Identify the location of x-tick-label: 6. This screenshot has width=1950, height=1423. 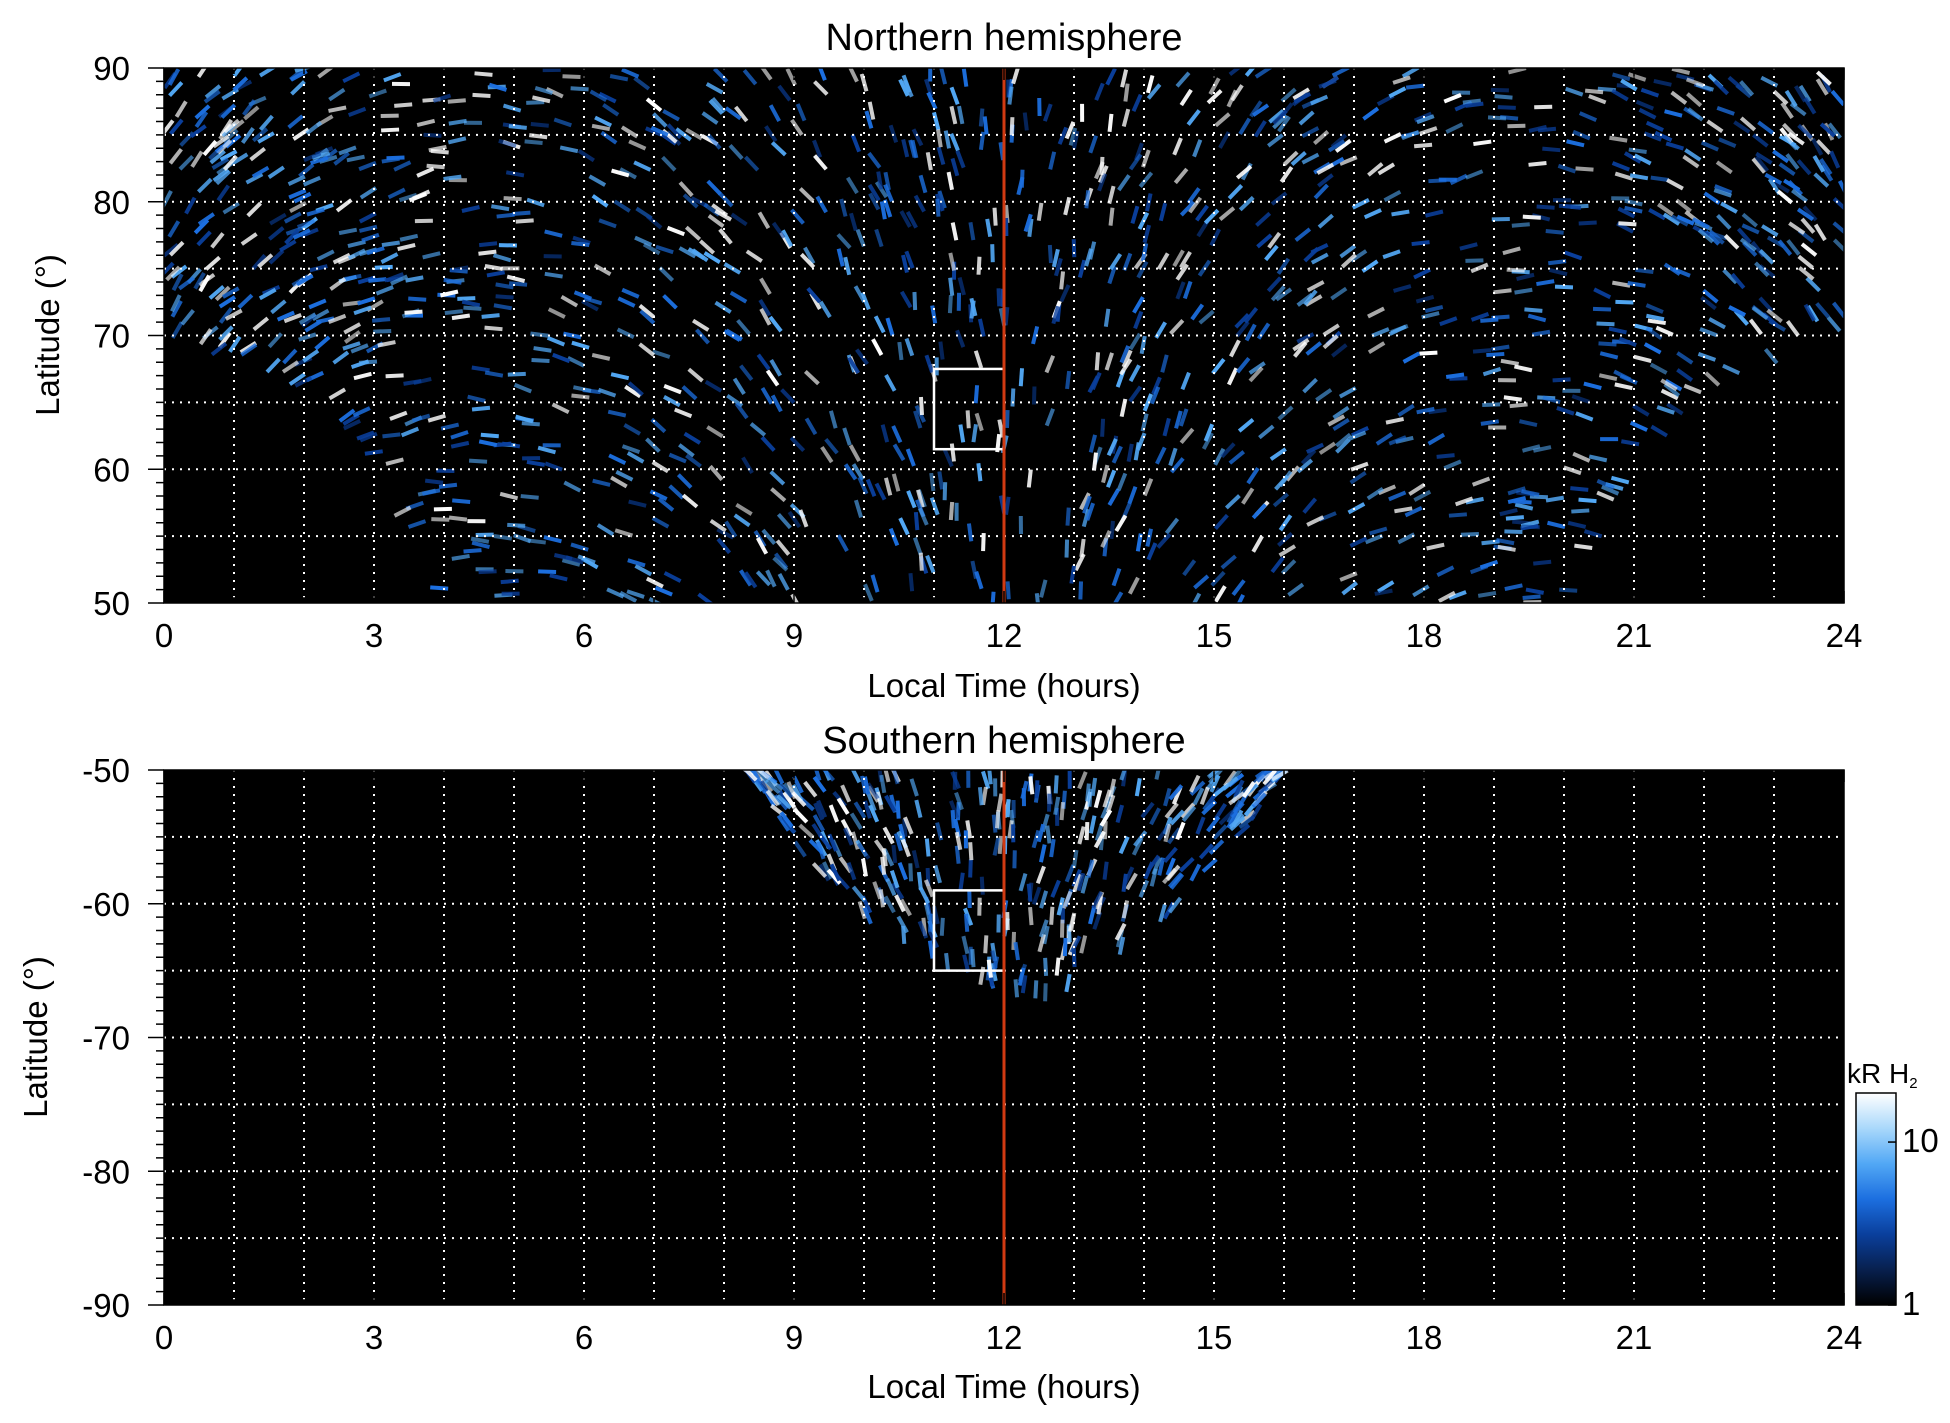
(584, 1337).